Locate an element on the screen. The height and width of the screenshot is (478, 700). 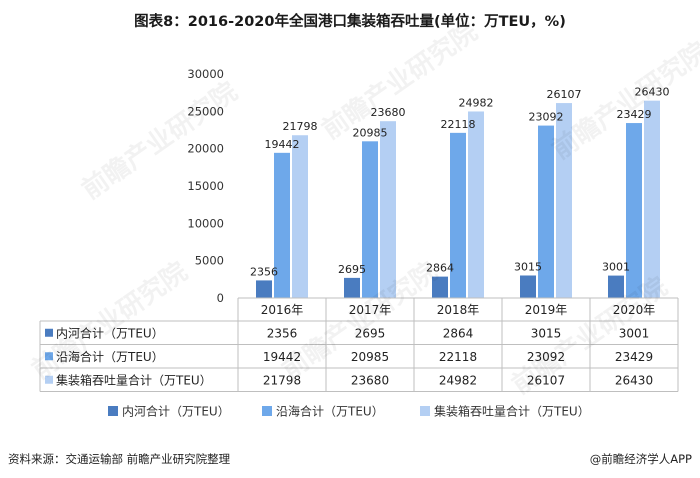
data-label: 23429 is located at coordinates (634, 114).